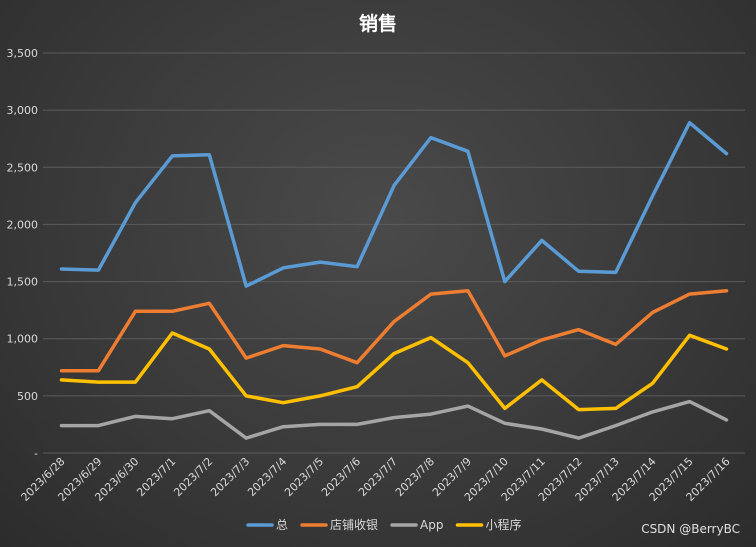 The width and height of the screenshot is (756, 547). I want to click on y-tick-label: -, so click(36, 453).